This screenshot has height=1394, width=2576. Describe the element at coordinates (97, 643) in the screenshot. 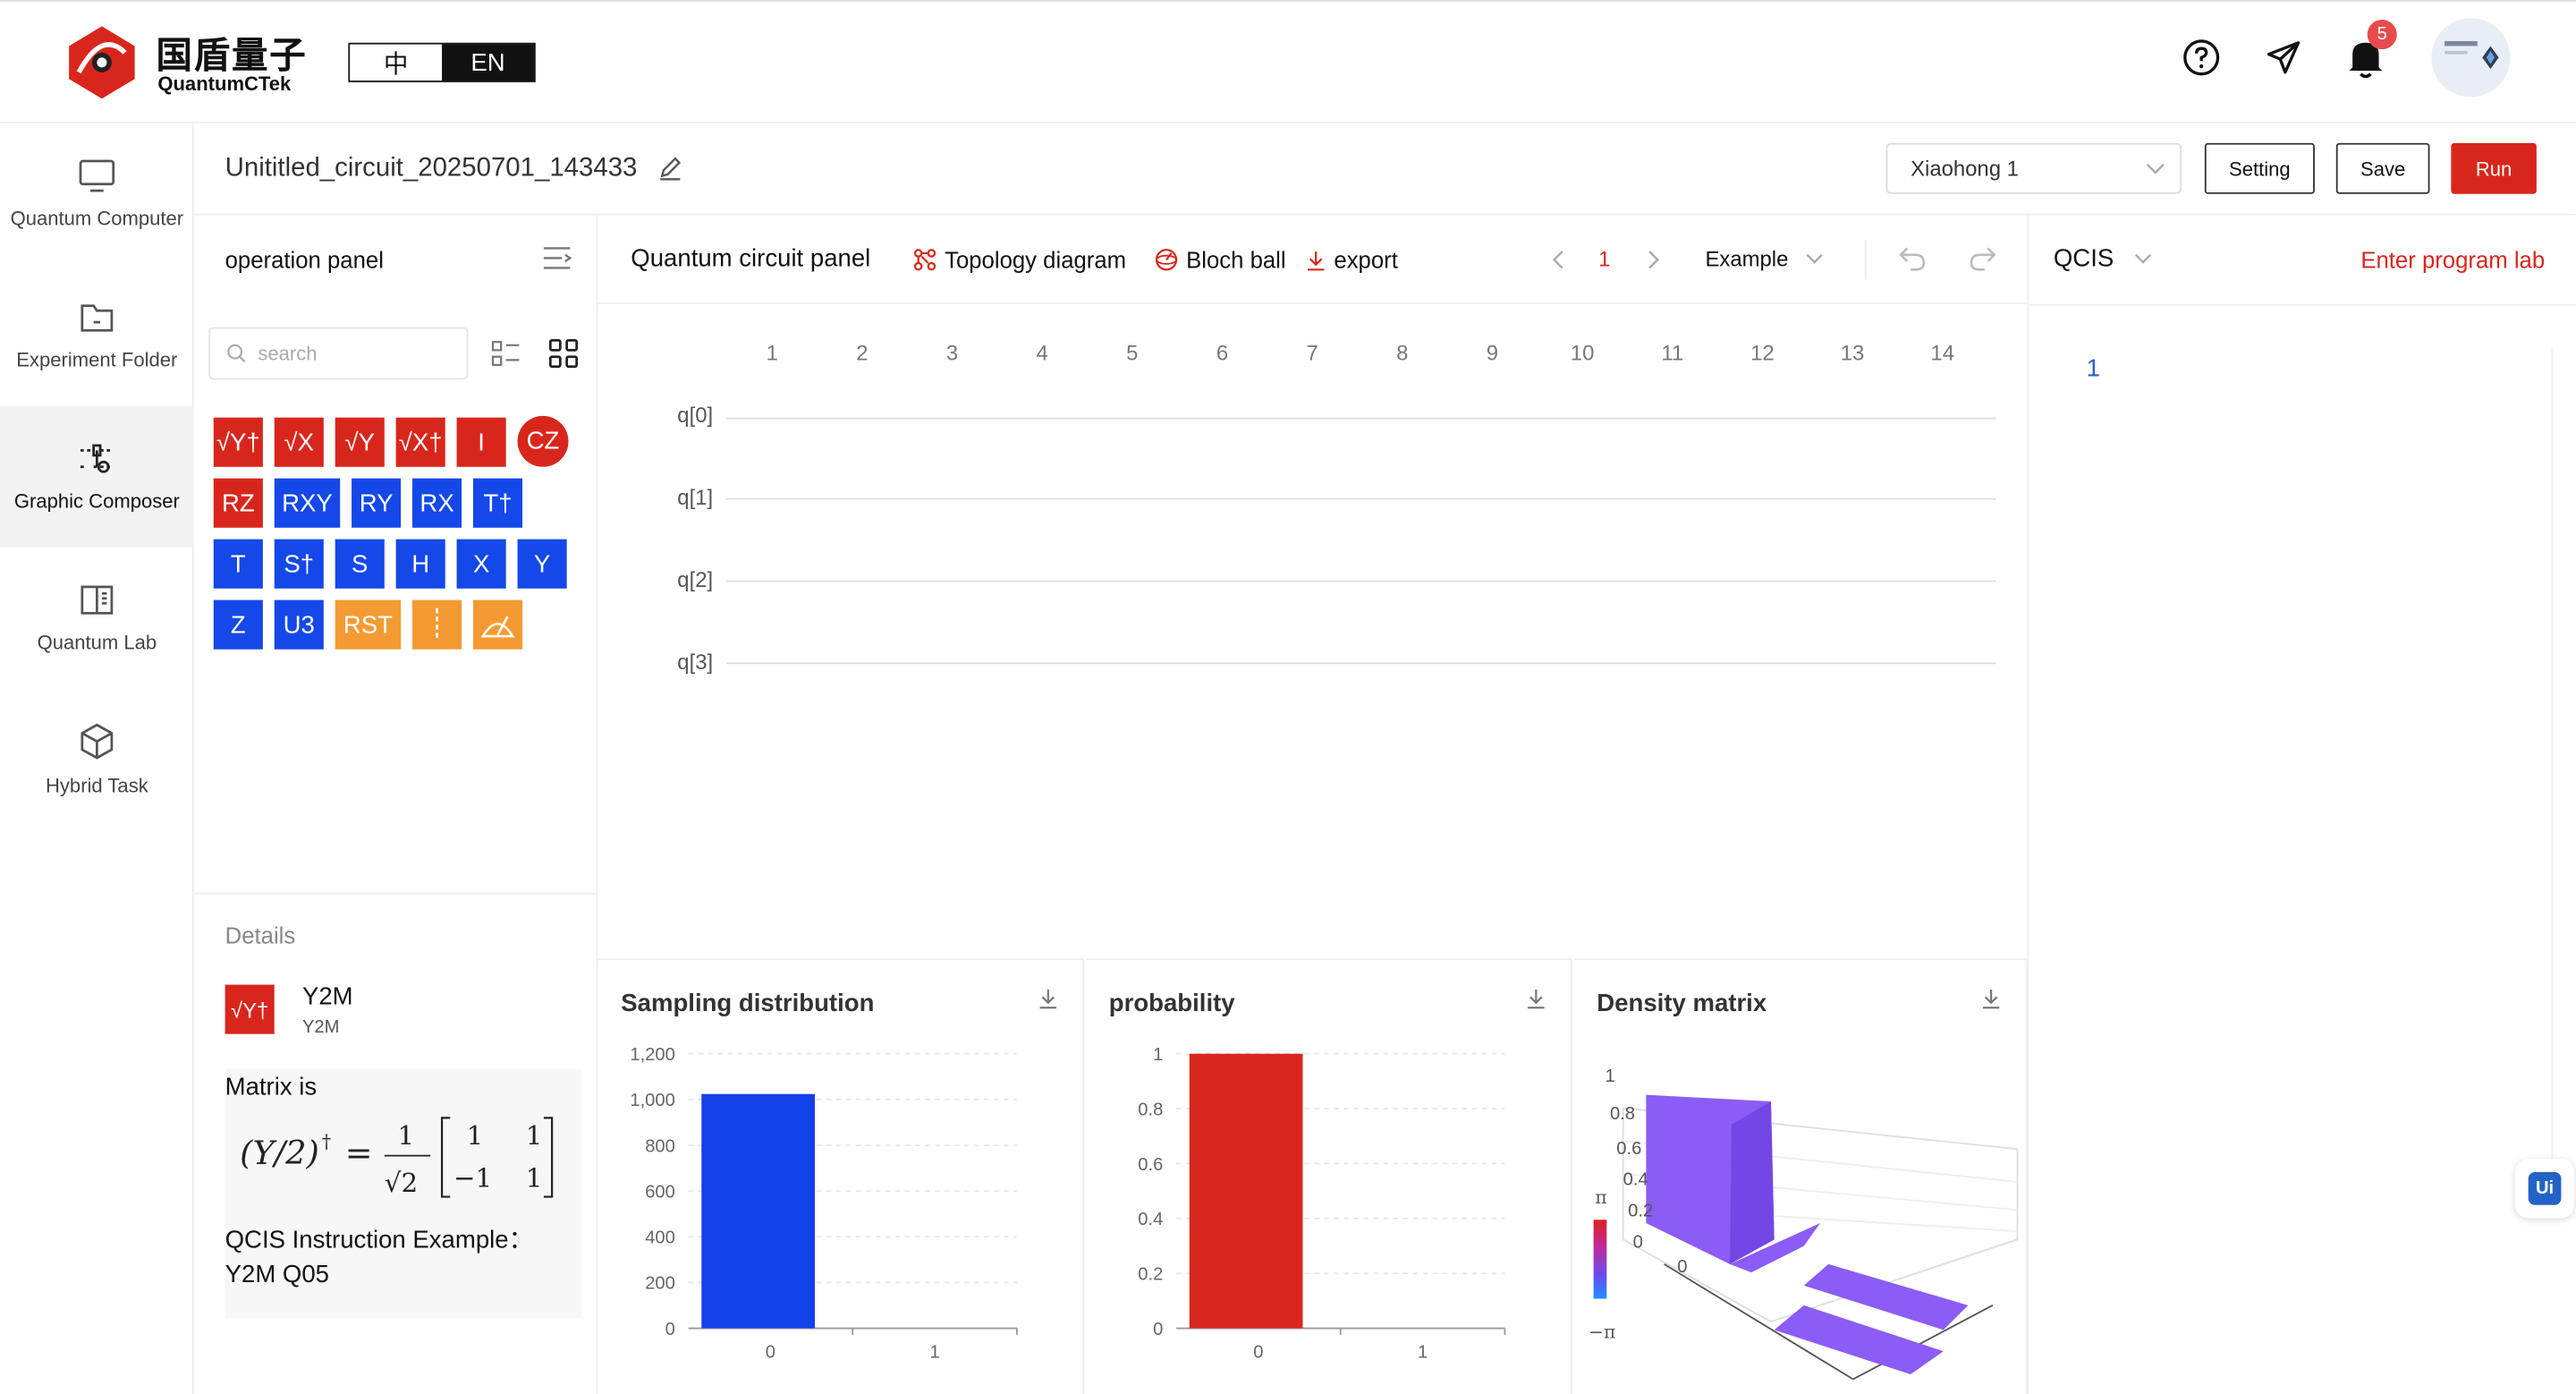

I see `nav-label: Quantum Lab` at that location.